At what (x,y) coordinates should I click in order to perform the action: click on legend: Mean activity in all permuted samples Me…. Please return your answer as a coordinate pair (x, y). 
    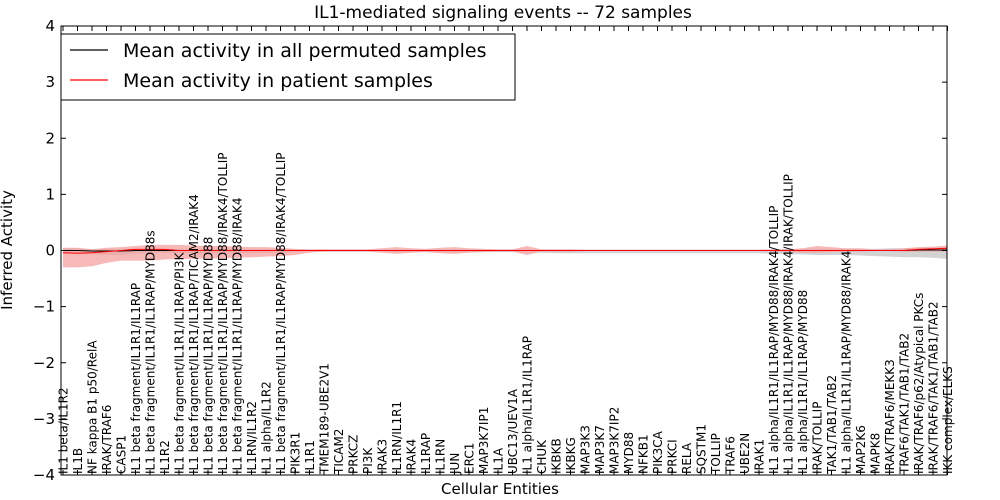
    Looking at the image, I should click on (288, 67).